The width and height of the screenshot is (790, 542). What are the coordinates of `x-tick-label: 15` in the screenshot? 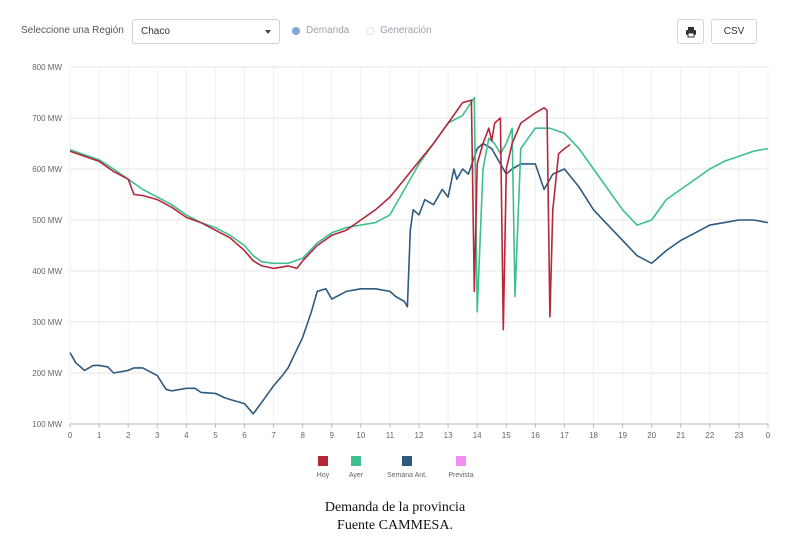 It's located at (506, 435).